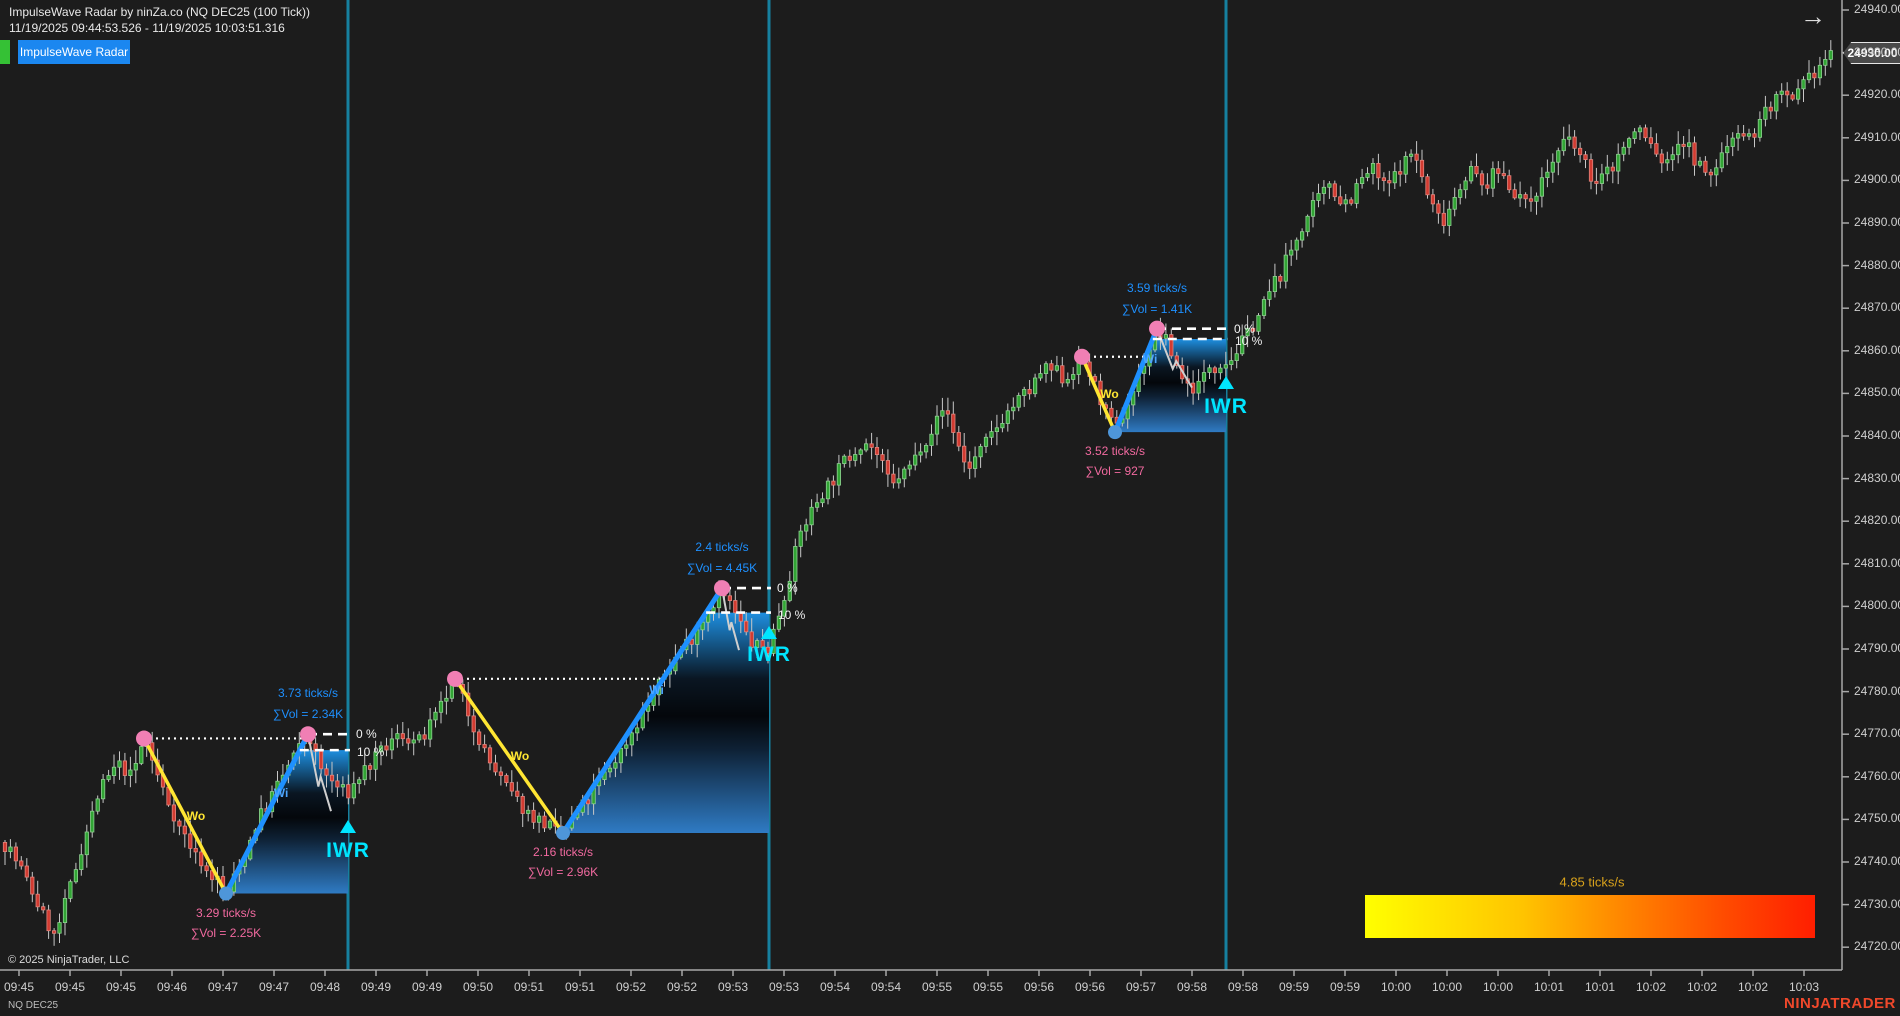  I want to click on wave-volume-label: ∑Vol = 2.34K, so click(308, 714).